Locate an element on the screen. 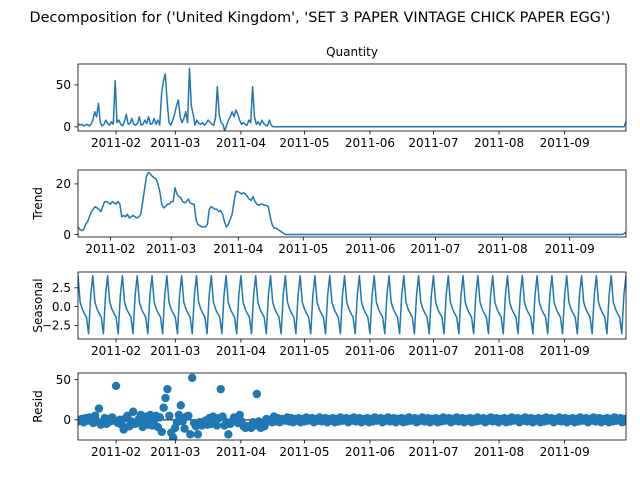 Image resolution: width=640 pixels, height=480 pixels. y-axis-label: Resid is located at coordinates (38, 406).